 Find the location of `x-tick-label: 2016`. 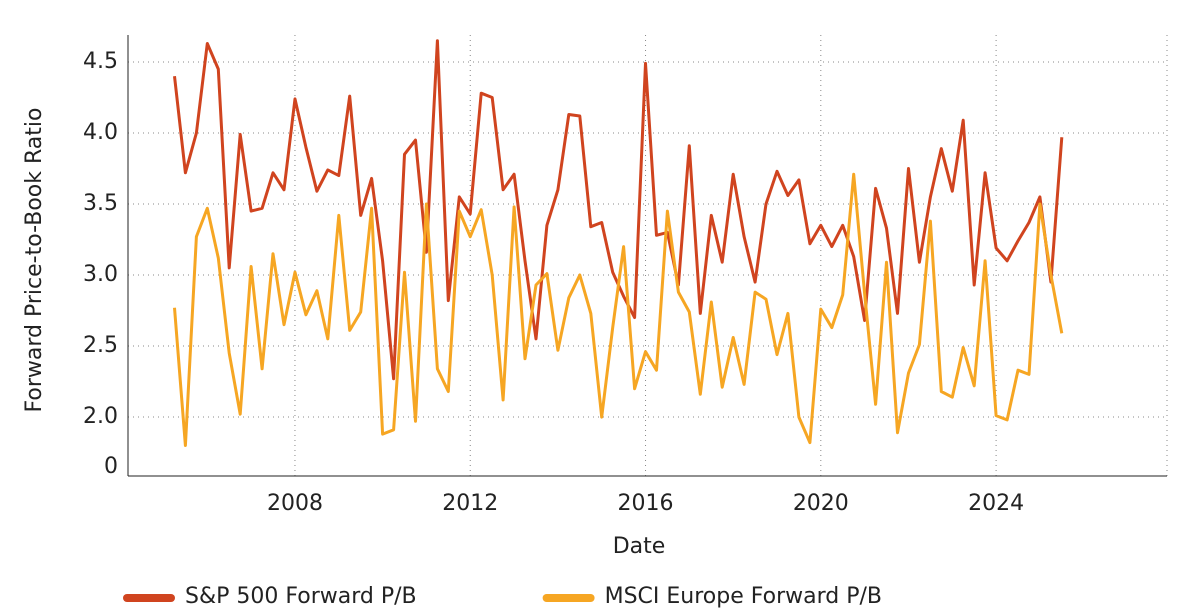

x-tick-label: 2016 is located at coordinates (646, 503).